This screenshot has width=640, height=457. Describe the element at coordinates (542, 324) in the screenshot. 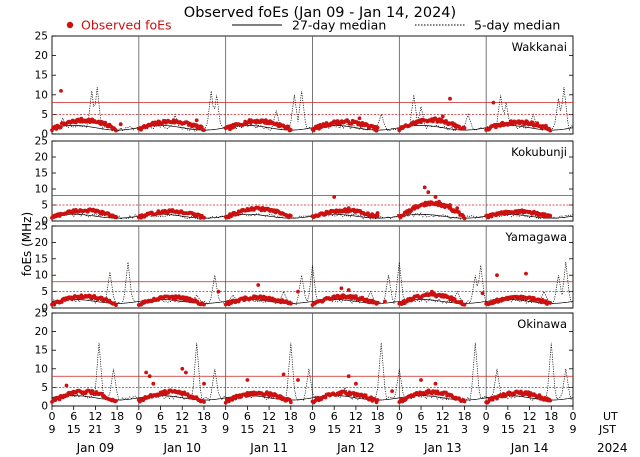

I see `station-label: Okinawa` at that location.